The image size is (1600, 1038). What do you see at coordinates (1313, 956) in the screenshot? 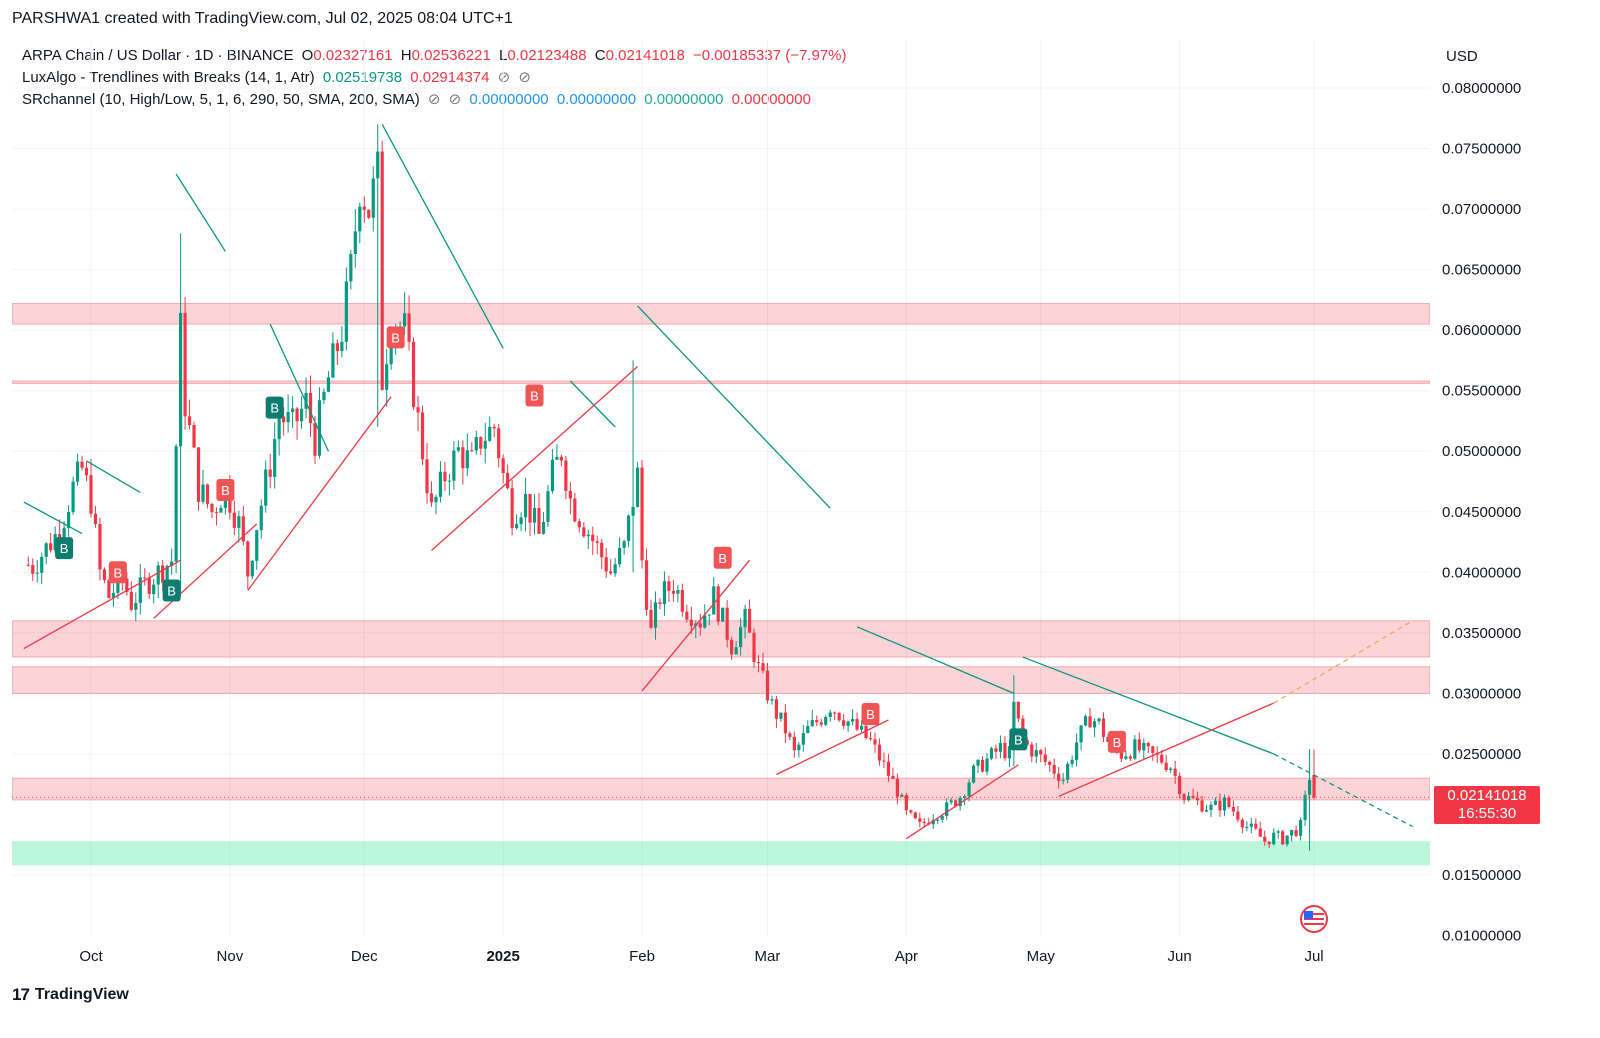
I see `x-axis-tick-label: Jul` at bounding box center [1313, 956].